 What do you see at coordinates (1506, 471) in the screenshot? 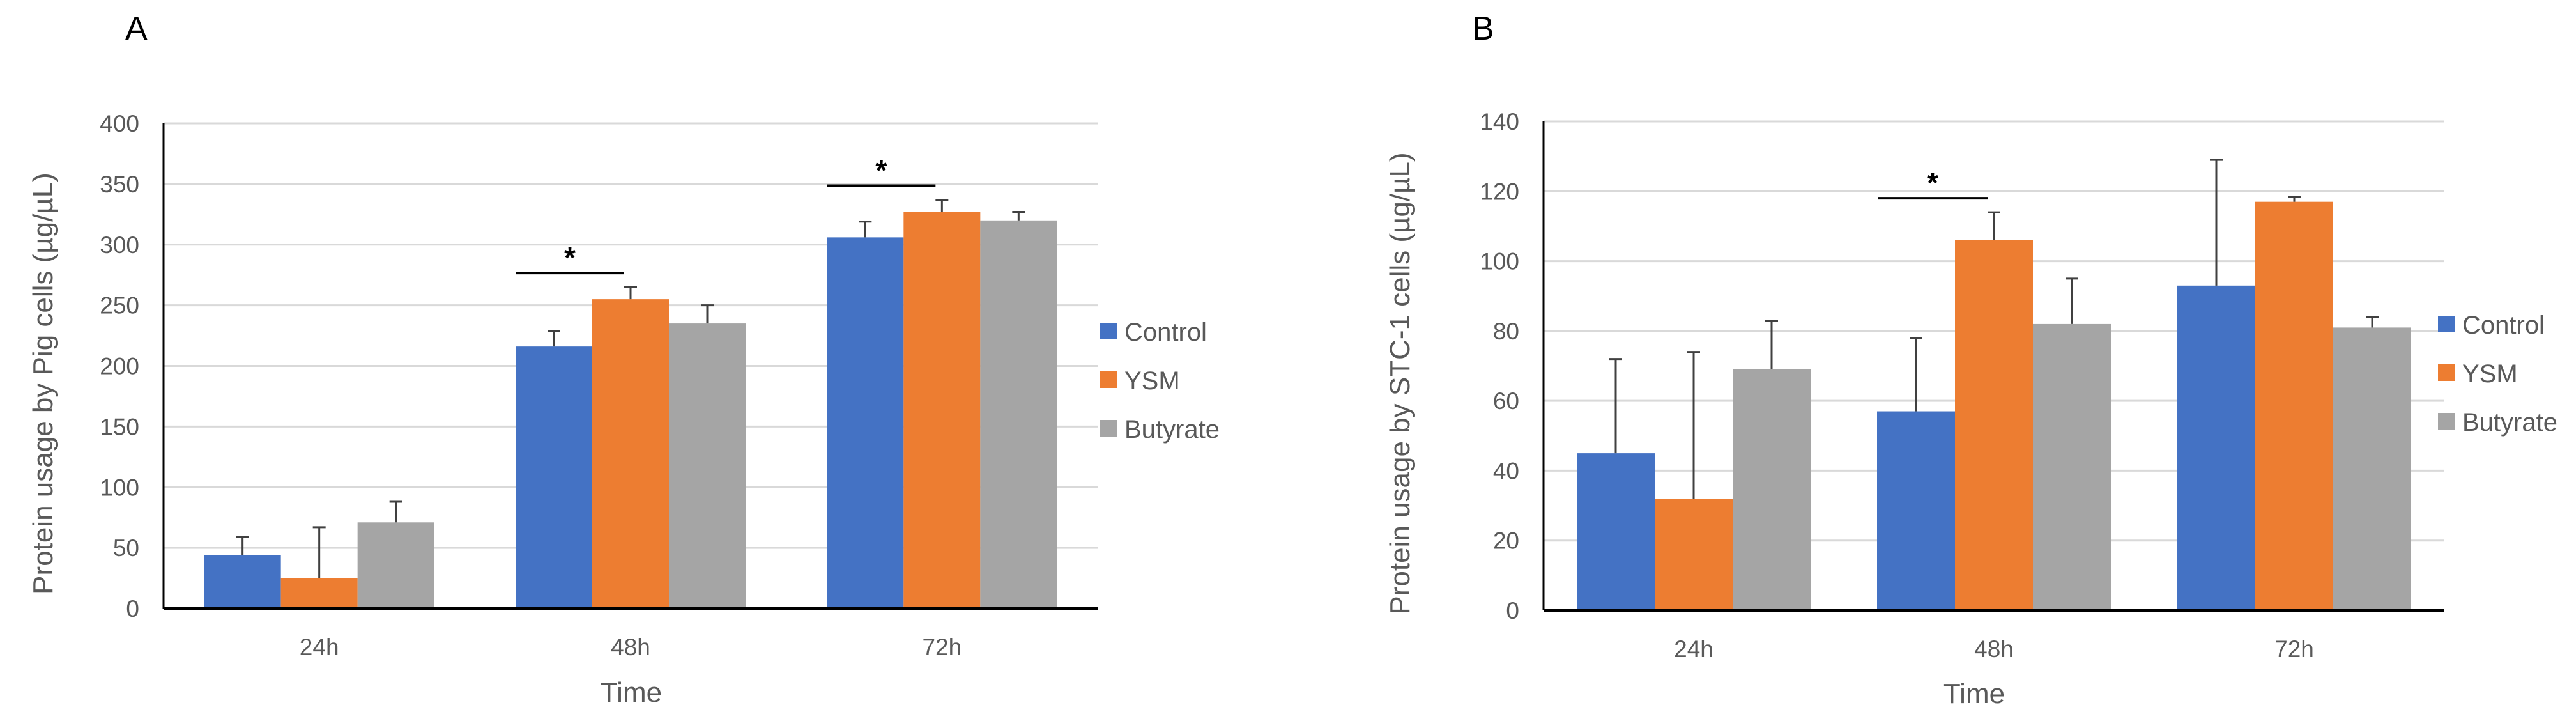
I see `y-tick-label: 40` at bounding box center [1506, 471].